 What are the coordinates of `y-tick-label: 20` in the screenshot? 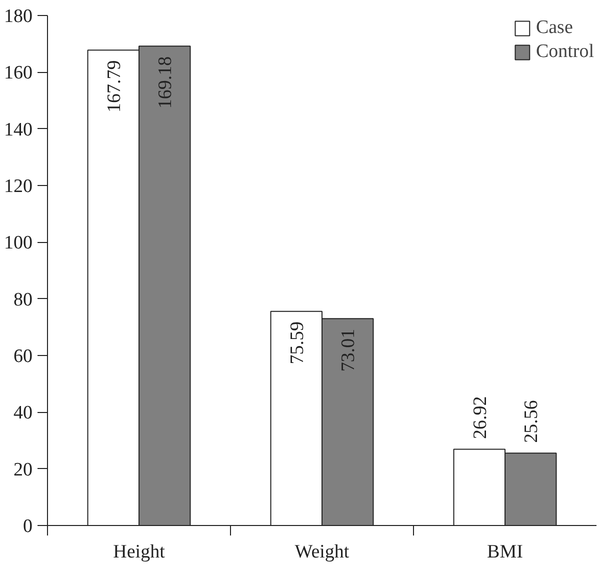 It's located at (23, 469).